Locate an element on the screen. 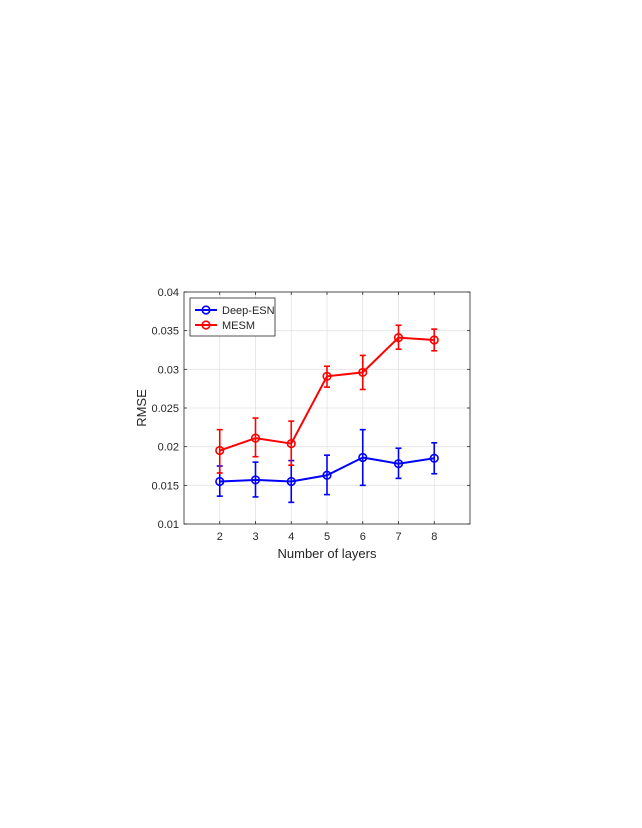 The width and height of the screenshot is (642, 828). x-tick-label: 4 is located at coordinates (291, 537).